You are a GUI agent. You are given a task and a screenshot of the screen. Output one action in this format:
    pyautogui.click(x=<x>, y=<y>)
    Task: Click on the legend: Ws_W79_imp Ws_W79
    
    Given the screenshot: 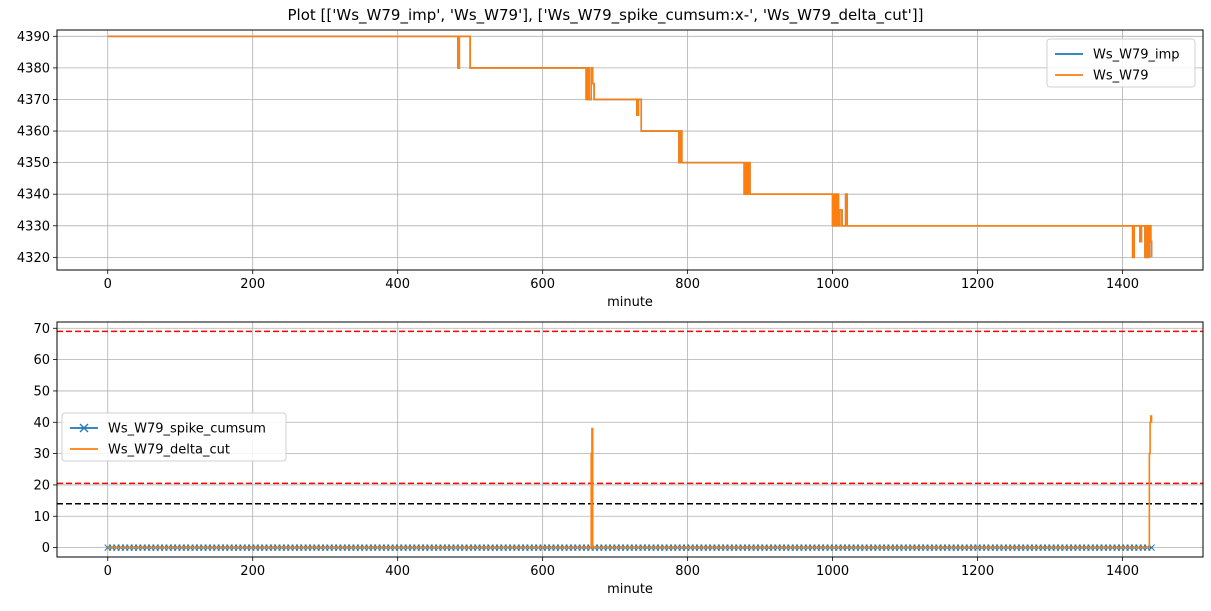 What is the action you would take?
    pyautogui.click(x=1121, y=63)
    